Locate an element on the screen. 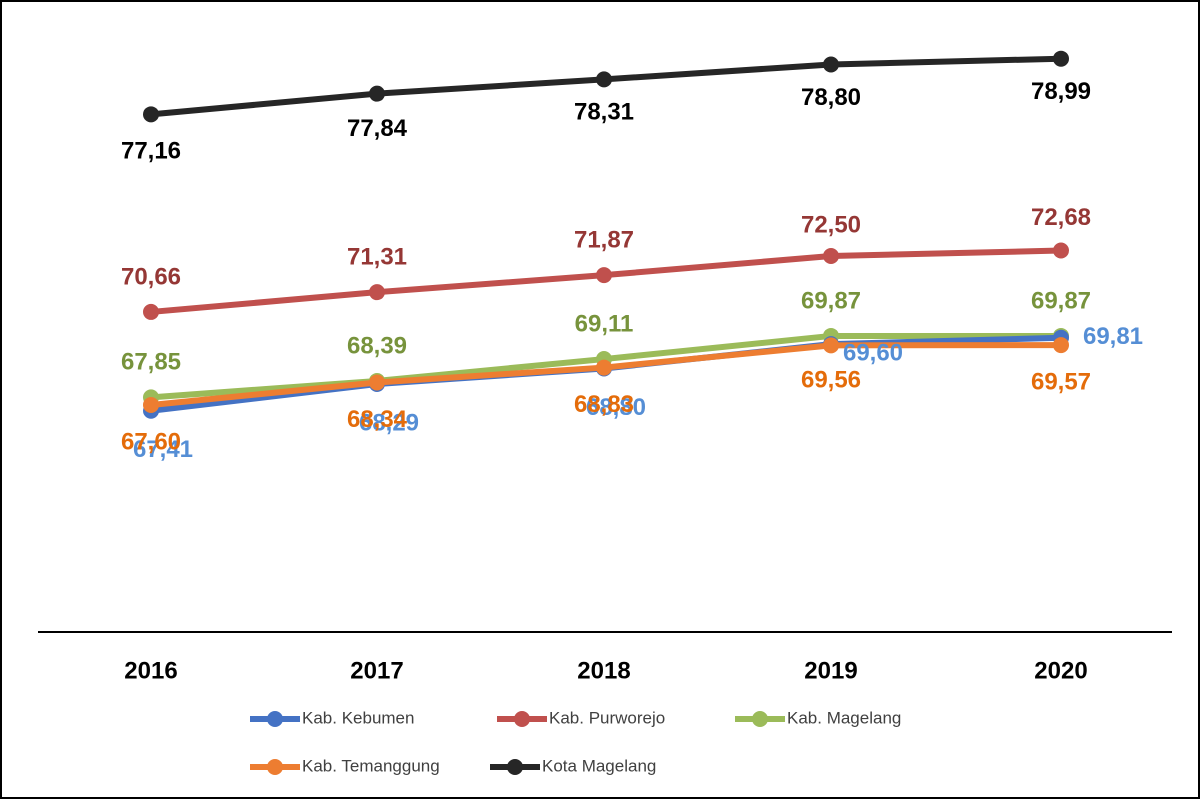 This screenshot has height=799, width=1201. data-label: 68,34 is located at coordinates (377, 419).